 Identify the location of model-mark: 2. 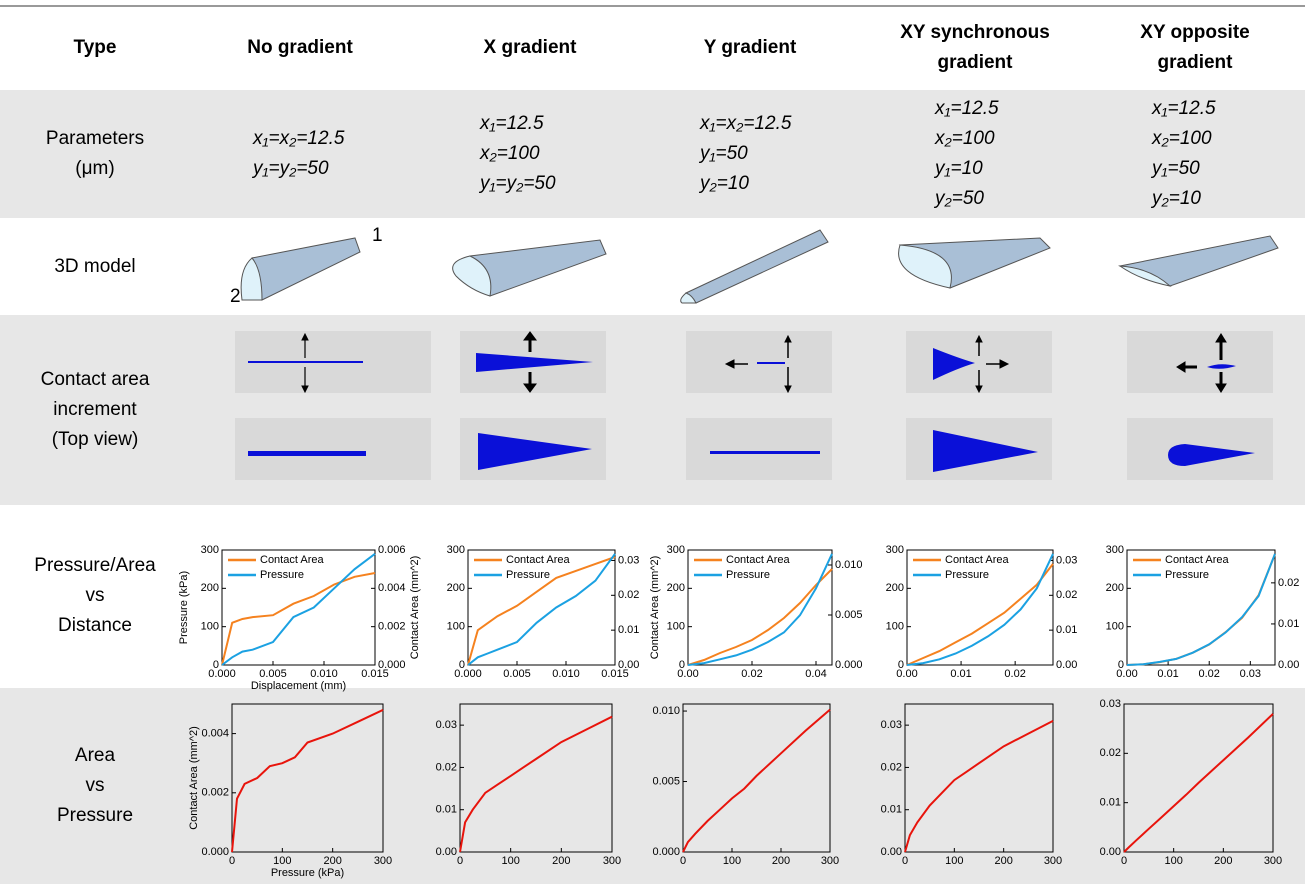
(235, 296).